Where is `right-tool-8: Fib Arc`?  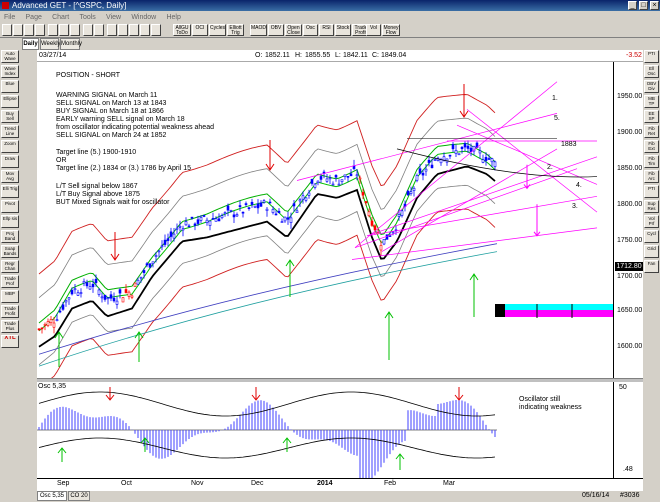 right-tool-8: Fib Arc is located at coordinates (651, 176).